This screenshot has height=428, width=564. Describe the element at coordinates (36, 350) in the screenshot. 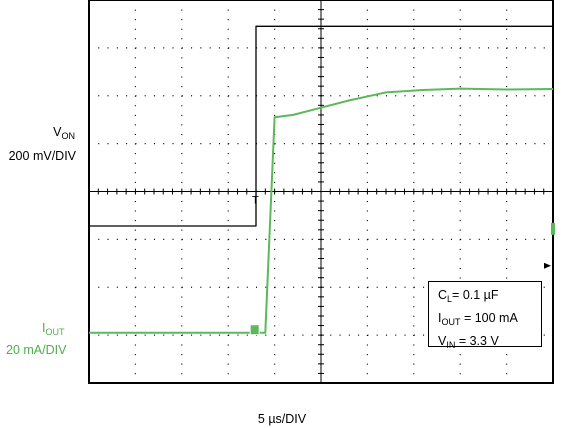

I see `iout-scale-label: 20 mA/DIV` at that location.